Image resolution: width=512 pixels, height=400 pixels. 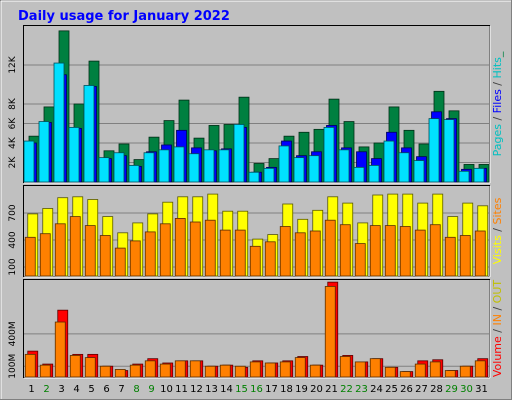 What do you see at coordinates (13, 162) in the screenshot?
I see `y-tick-label: 2K` at bounding box center [13, 162].